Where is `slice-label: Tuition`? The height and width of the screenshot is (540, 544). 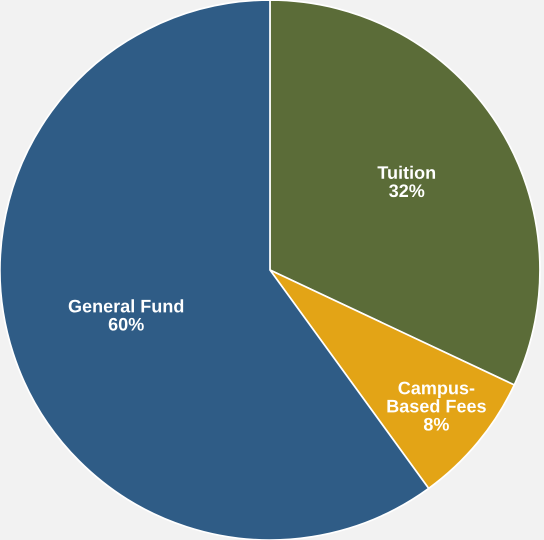
slice-label: Tuition is located at coordinates (407, 172).